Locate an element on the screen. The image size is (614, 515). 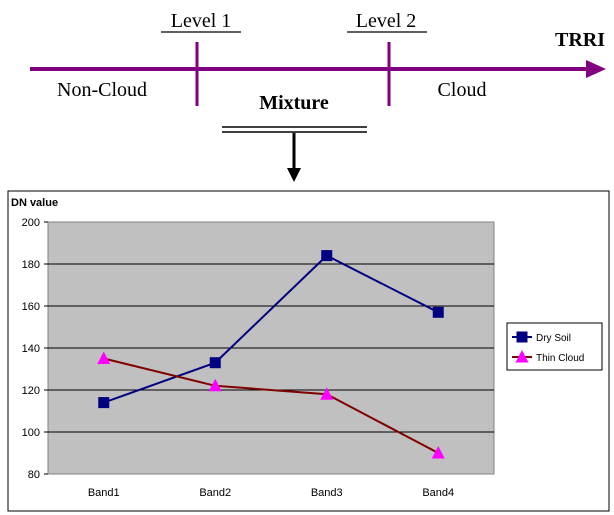
y-tick-label-200: 200 is located at coordinates (31, 223).